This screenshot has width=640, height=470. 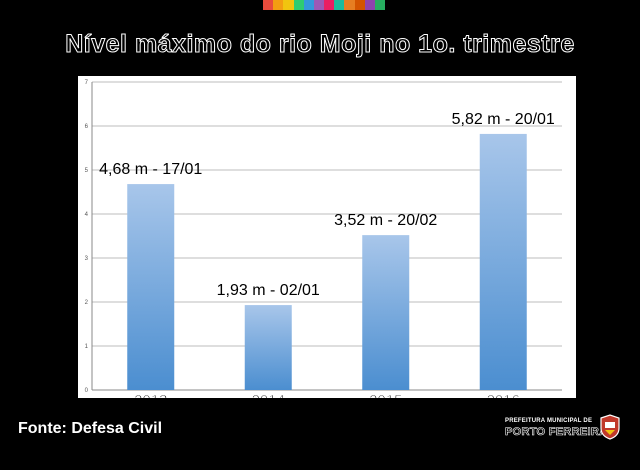 I want to click on x-tick-label: 2015, so click(x=385, y=395).